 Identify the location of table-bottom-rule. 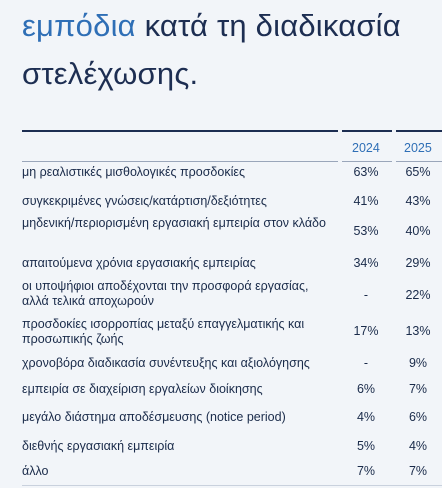
(232, 485).